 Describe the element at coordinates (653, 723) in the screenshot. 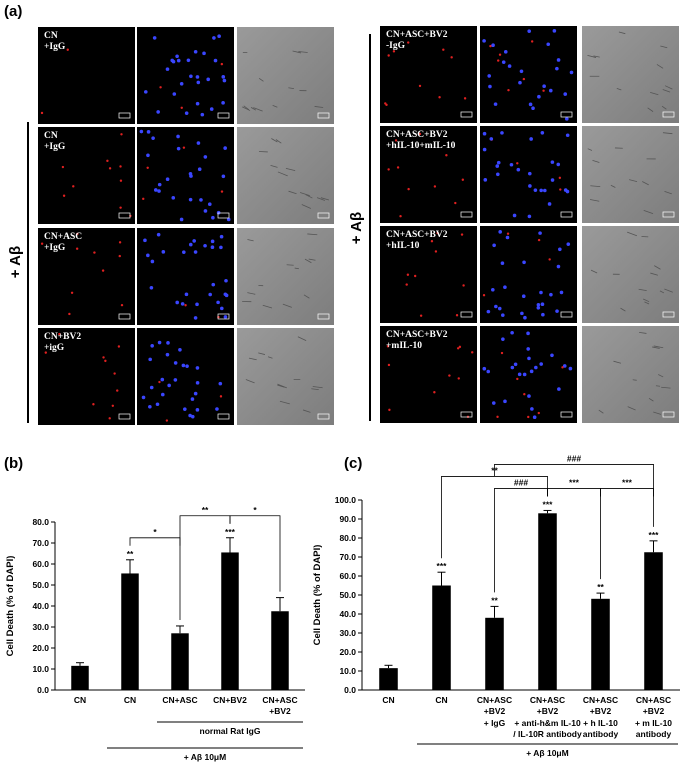

I see `x-sublabel: + m IL-10` at that location.